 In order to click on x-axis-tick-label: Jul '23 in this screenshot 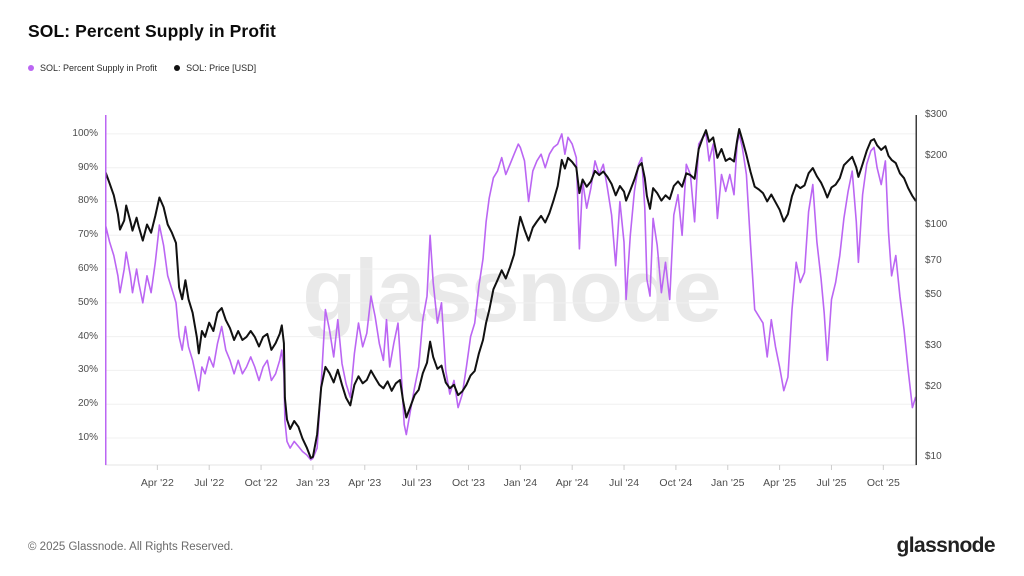, I will do `click(416, 483)`.